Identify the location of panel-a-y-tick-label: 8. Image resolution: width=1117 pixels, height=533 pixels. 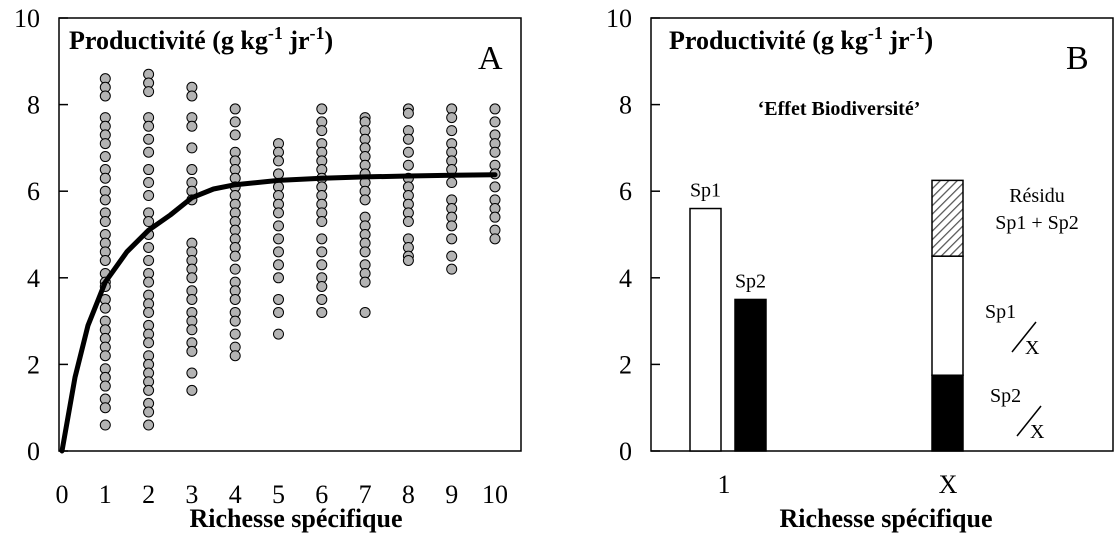
(33, 105).